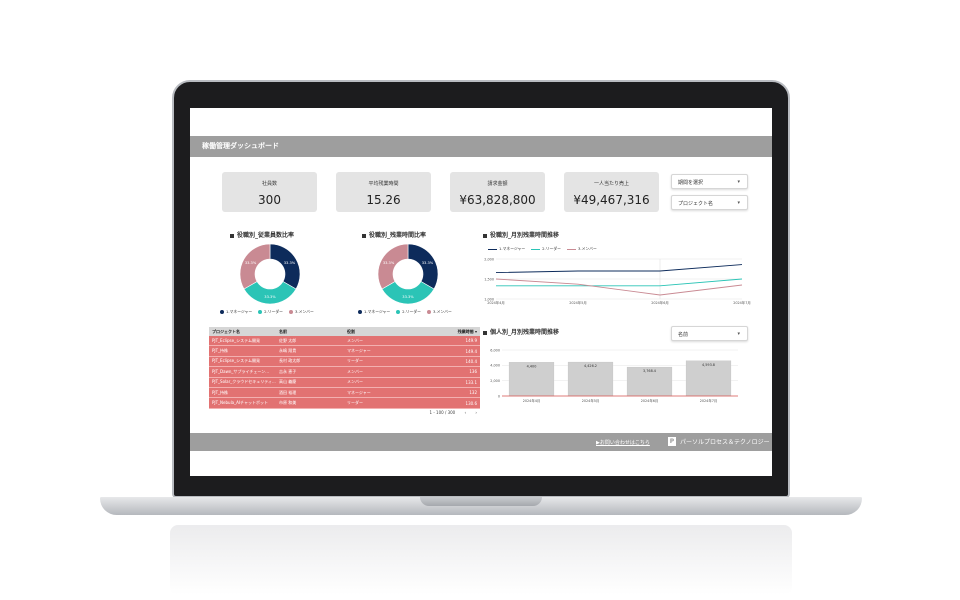 The image size is (960, 600). What do you see at coordinates (532, 366) in the screenshot?
I see `bar-data-label: 4,400` at bounding box center [532, 366].